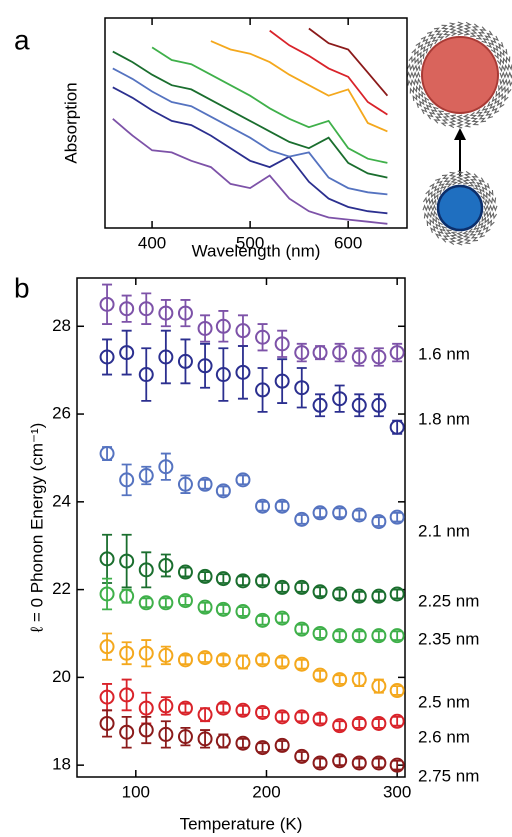 Image resolution: width=512 pixels, height=837 pixels. Describe the element at coordinates (250, 242) in the screenshot. I see `x-tick-label: 500` at that location.